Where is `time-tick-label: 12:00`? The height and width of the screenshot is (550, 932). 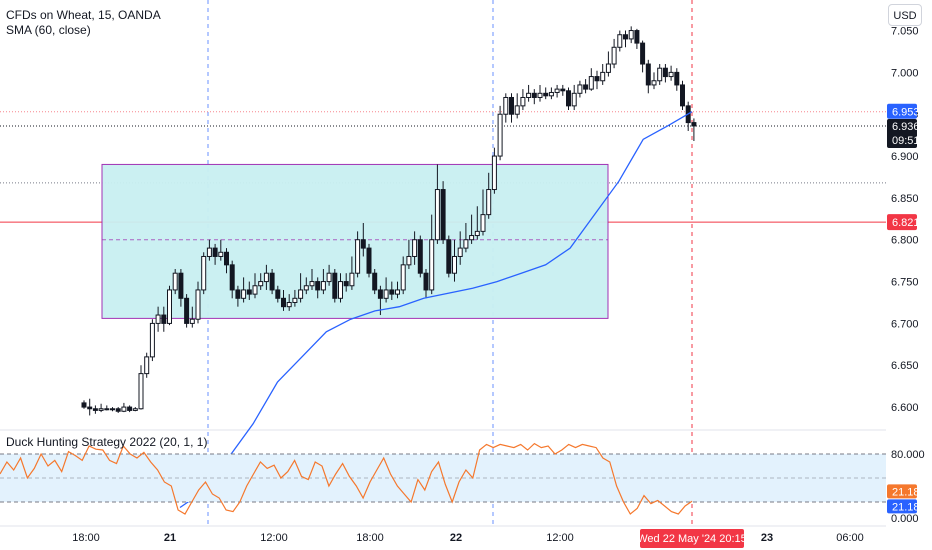
time-tick-label: 12:00 is located at coordinates (274, 538).